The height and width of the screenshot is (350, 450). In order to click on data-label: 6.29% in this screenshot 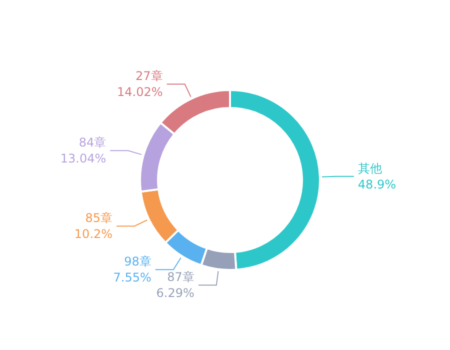, I will do `click(175, 293)`.